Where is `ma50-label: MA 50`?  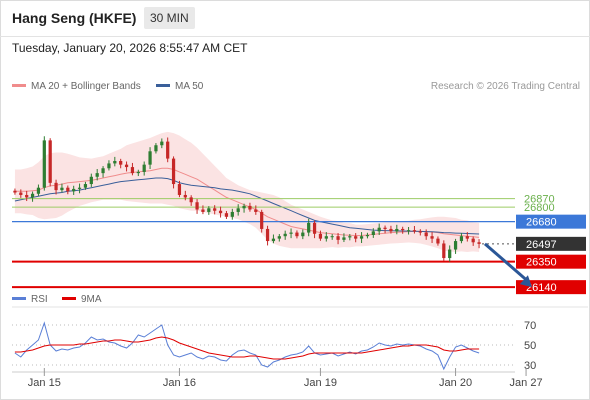 ma50-label: MA 50 is located at coordinates (189, 86).